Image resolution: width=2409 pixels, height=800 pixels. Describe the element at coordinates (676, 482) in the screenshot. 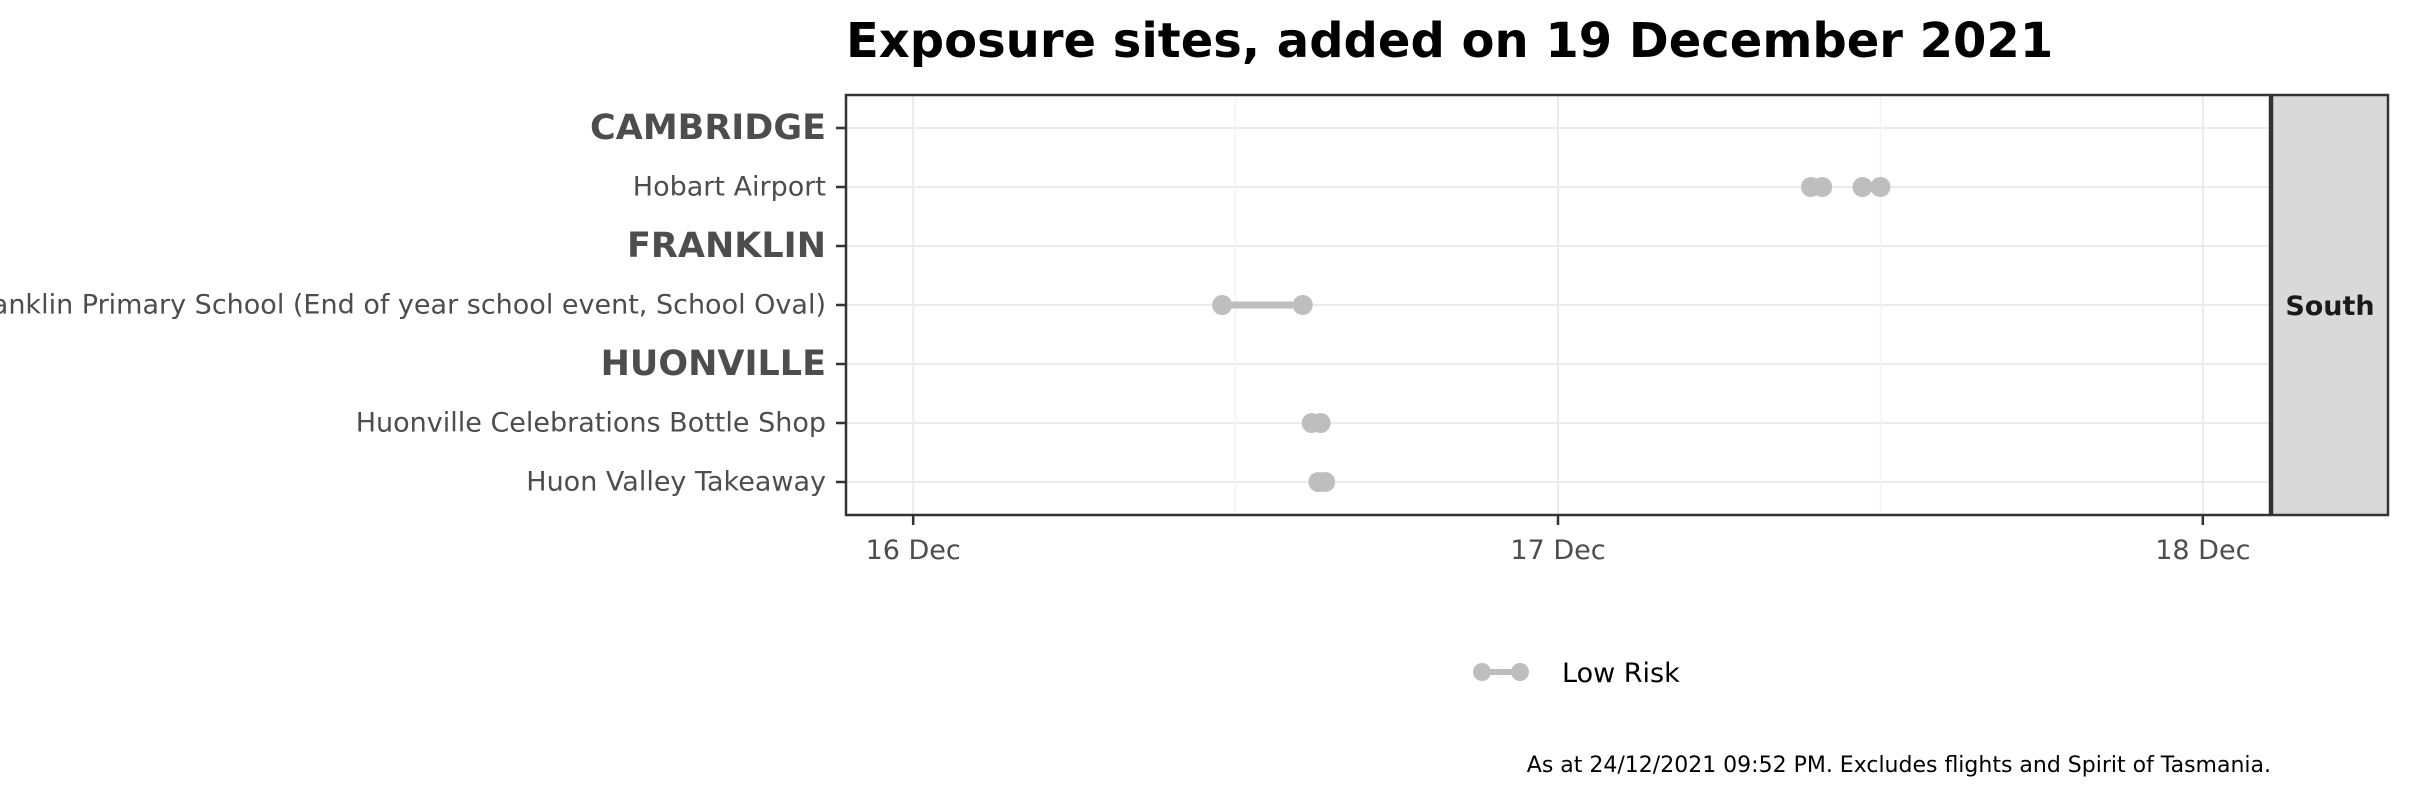

I see `y-site-label: Huon Valley Takeaway` at that location.